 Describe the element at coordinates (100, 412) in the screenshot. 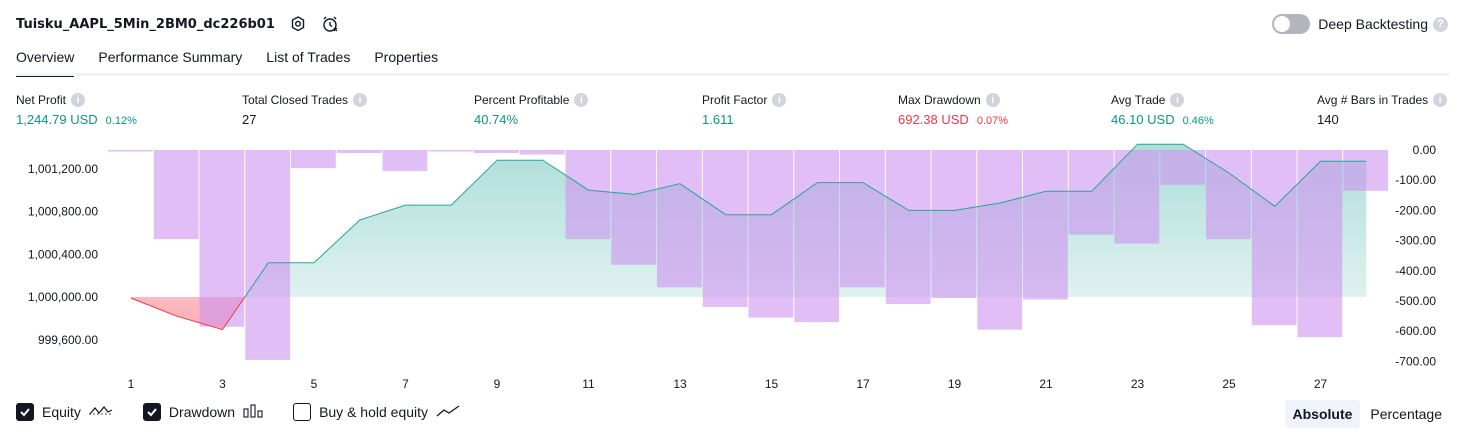

I see `line-chart-icon` at that location.